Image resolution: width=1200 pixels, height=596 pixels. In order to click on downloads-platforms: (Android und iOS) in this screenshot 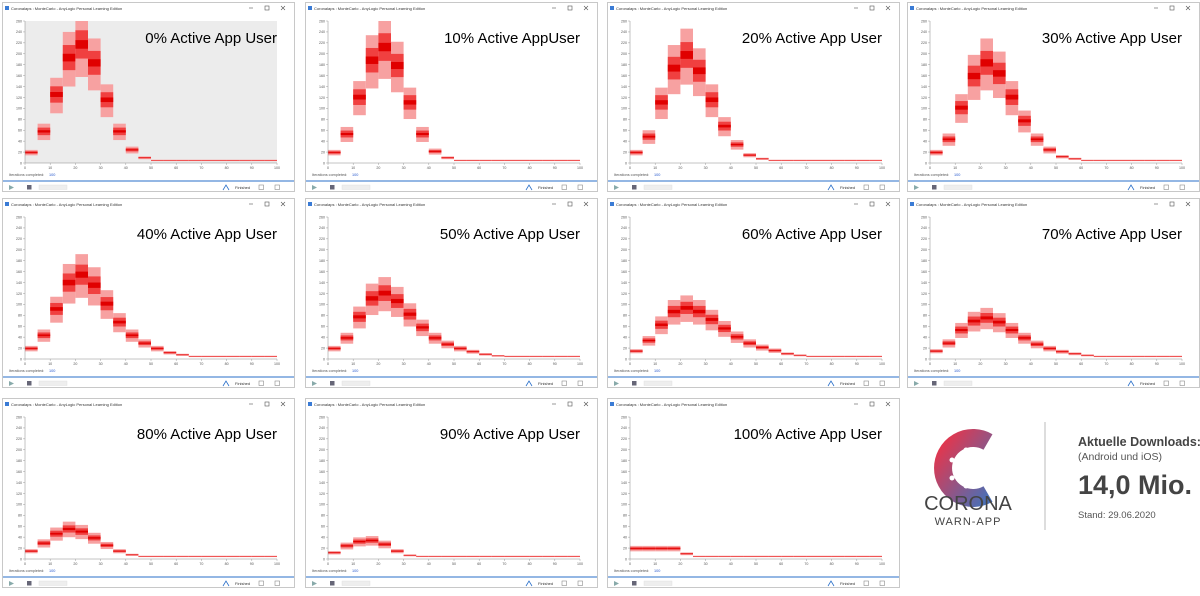, I will do `click(1120, 457)`.